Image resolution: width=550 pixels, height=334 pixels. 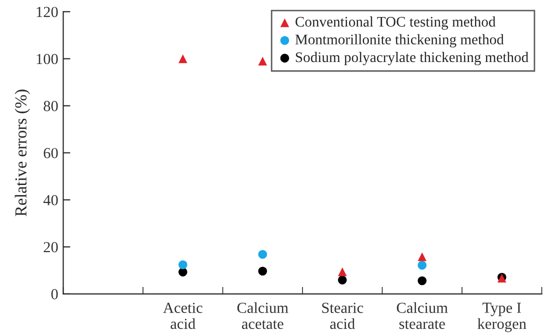 What do you see at coordinates (182, 315) in the screenshot?
I see `x-tick-label: Acetic acid` at bounding box center [182, 315].